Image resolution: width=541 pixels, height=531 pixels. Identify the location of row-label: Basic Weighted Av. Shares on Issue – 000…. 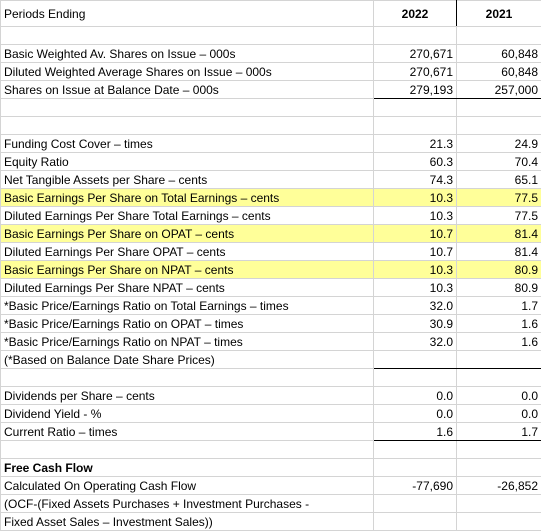
(187, 54).